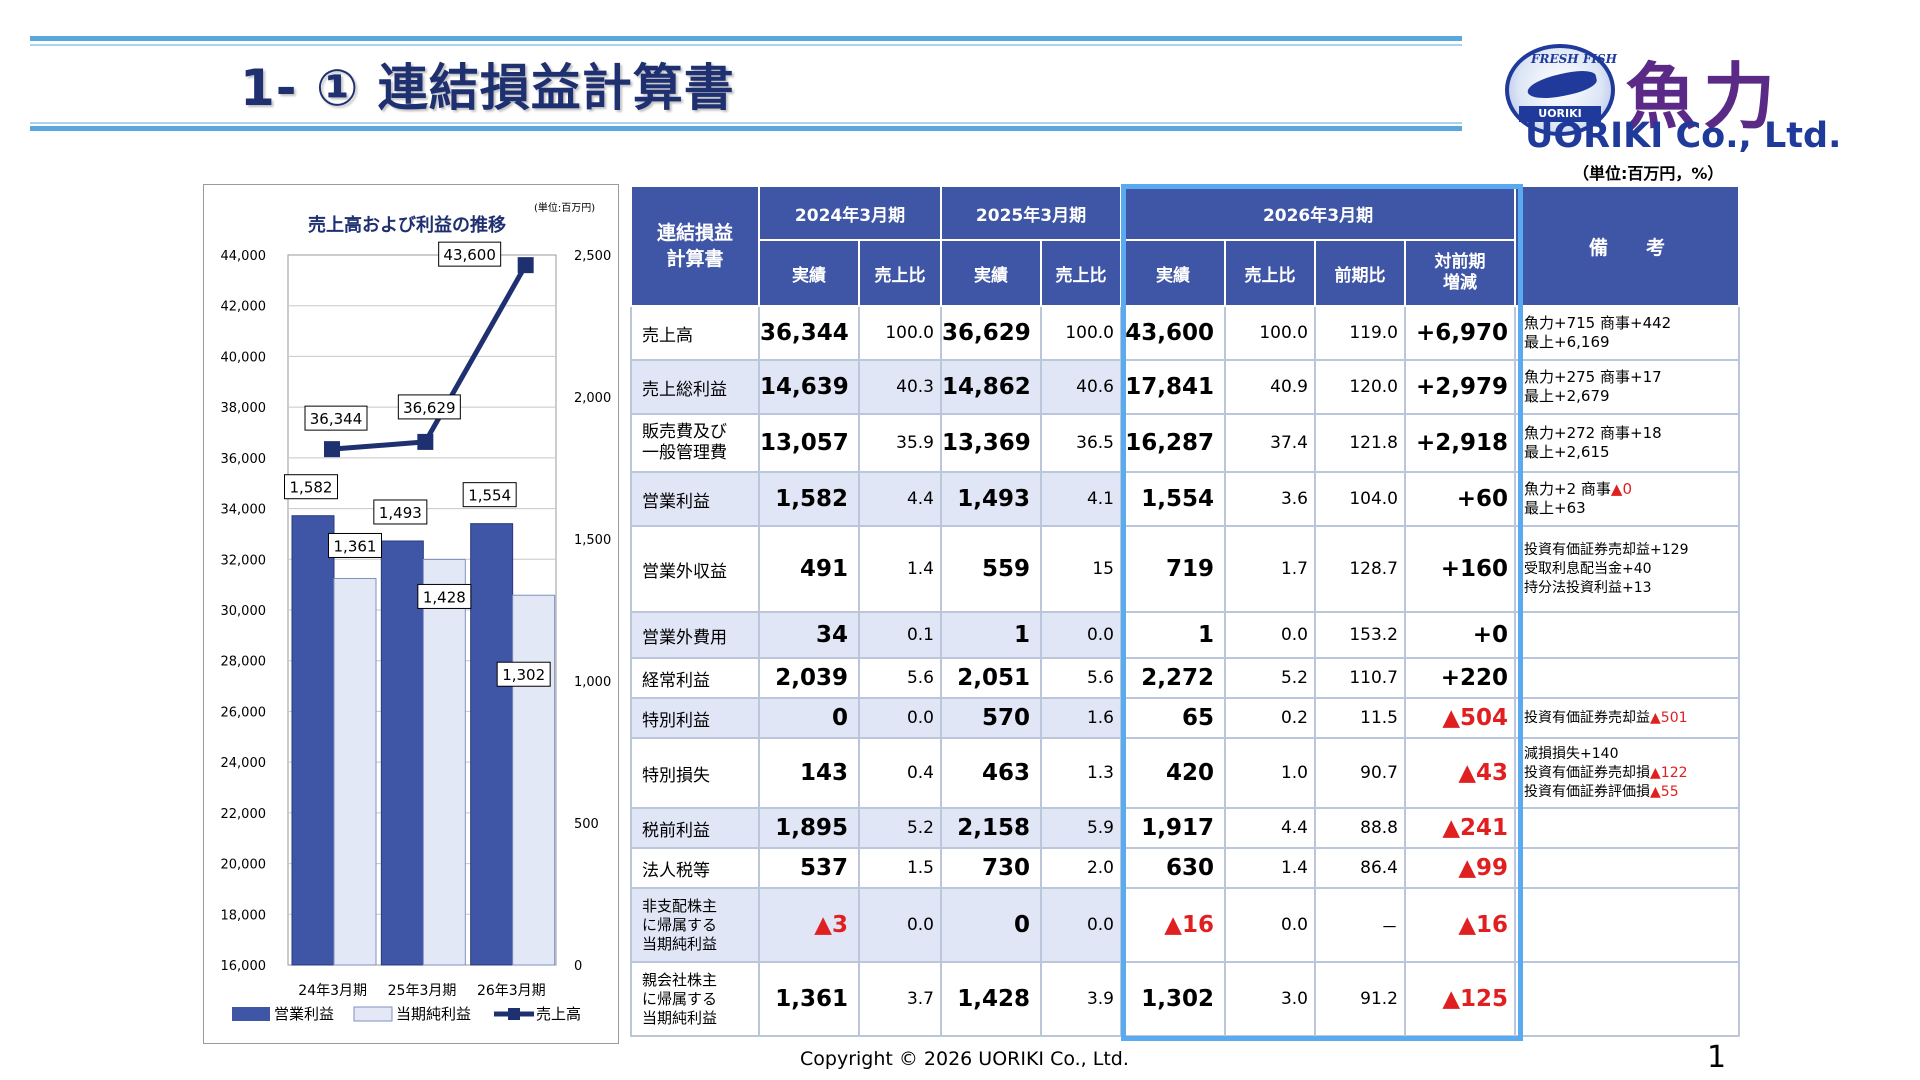  What do you see at coordinates (900, 387) in the screenshot?
I see `ratio-2024: 40.3` at bounding box center [900, 387].